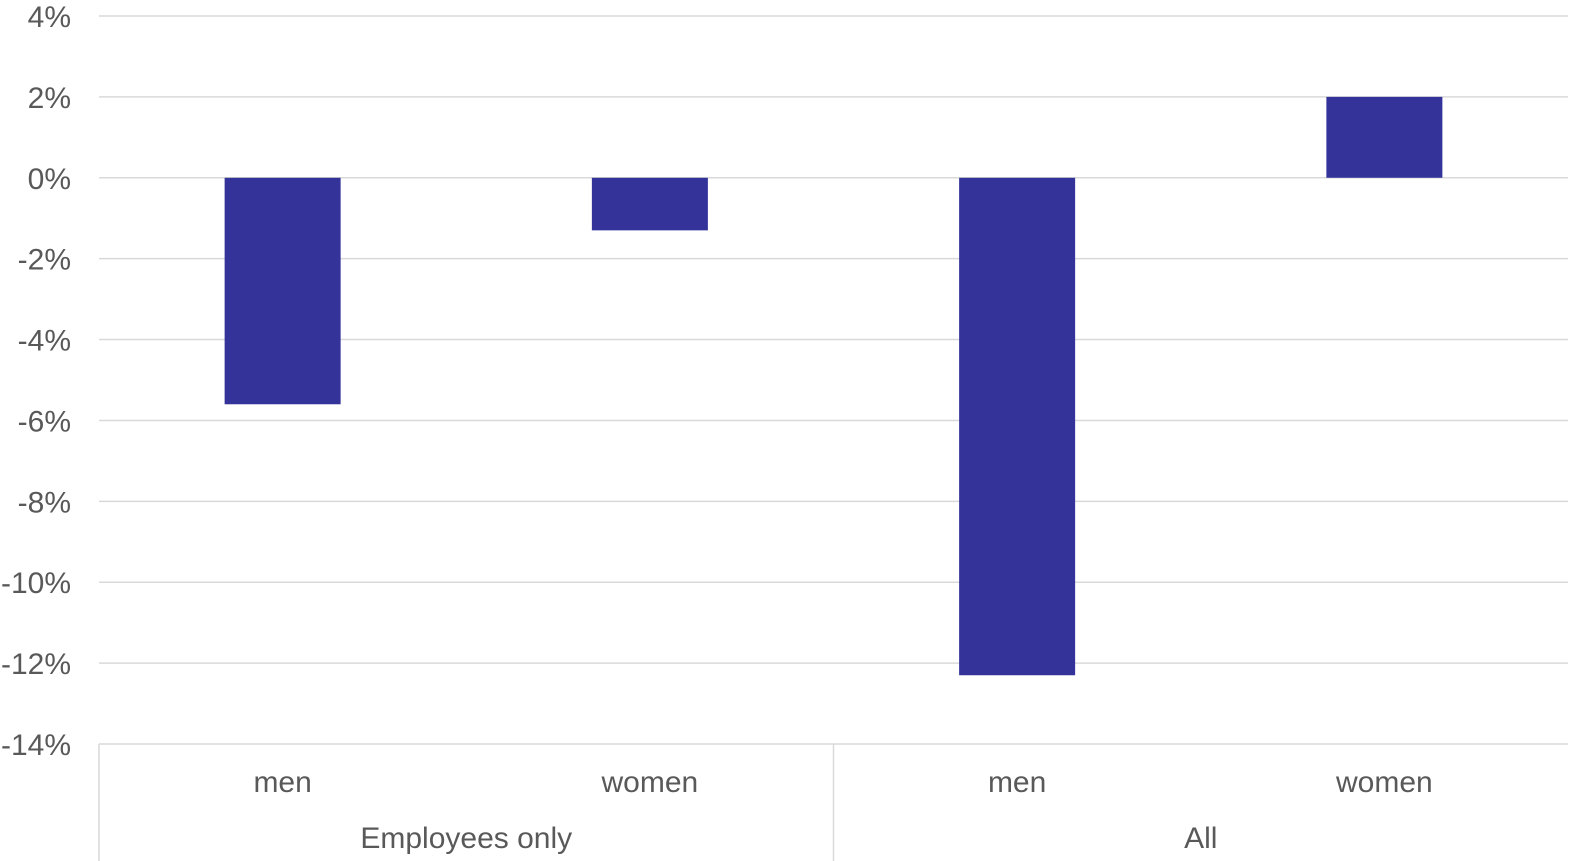 This screenshot has width=1580, height=861. Describe the element at coordinates (36, 664) in the screenshot. I see `y-tick-label: -12%` at that location.